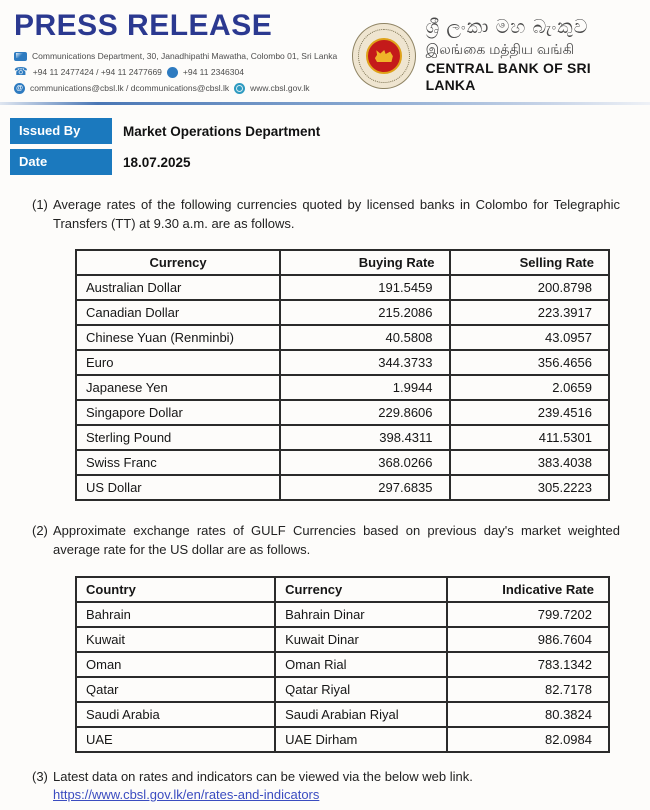 Image resolution: width=650 pixels, height=810 pixels. Describe the element at coordinates (527, 739) in the screenshot. I see `table-cell: 82.0984` at that location.